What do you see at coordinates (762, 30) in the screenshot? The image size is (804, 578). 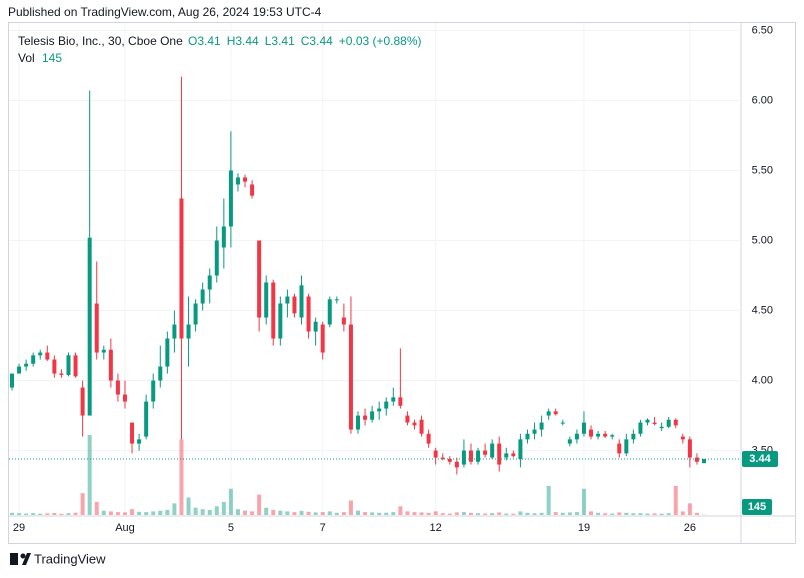 I see `y-tick-label: 6.50` at bounding box center [762, 30].